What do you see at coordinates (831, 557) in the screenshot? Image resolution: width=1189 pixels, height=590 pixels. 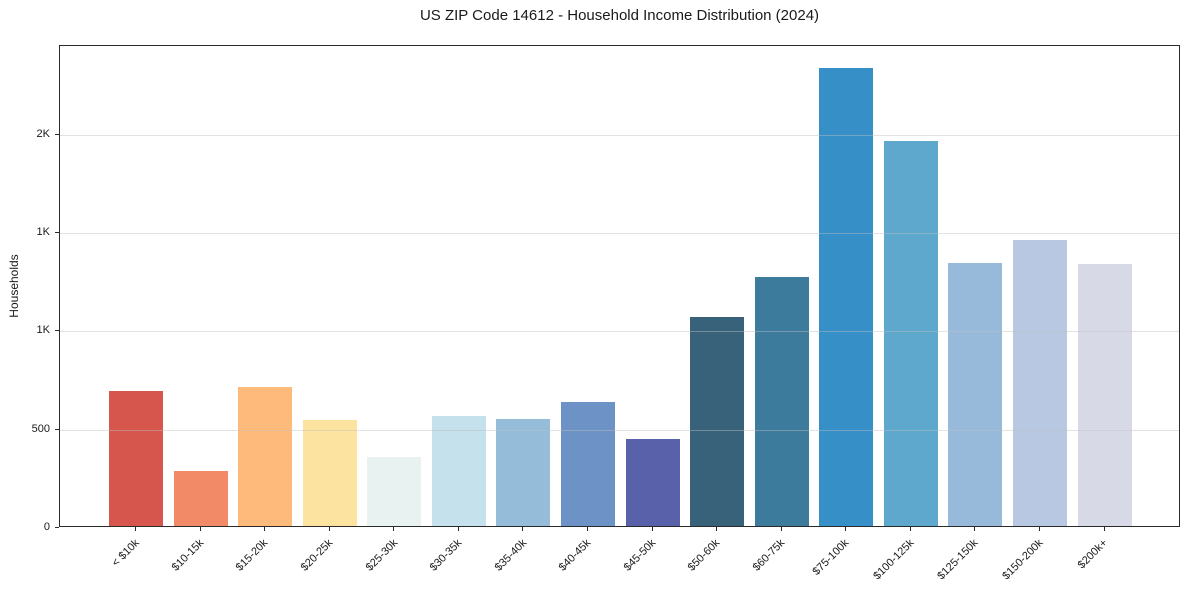 I see `x-tick-label: $75-100k` at bounding box center [831, 557].